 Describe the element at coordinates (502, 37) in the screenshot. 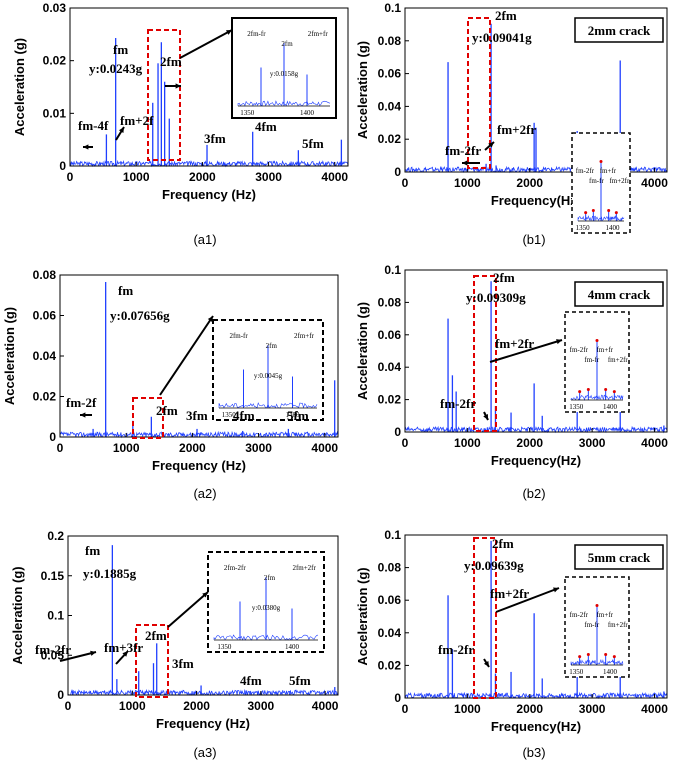

I see `annotation-y_value: y:0.09041g` at that location.